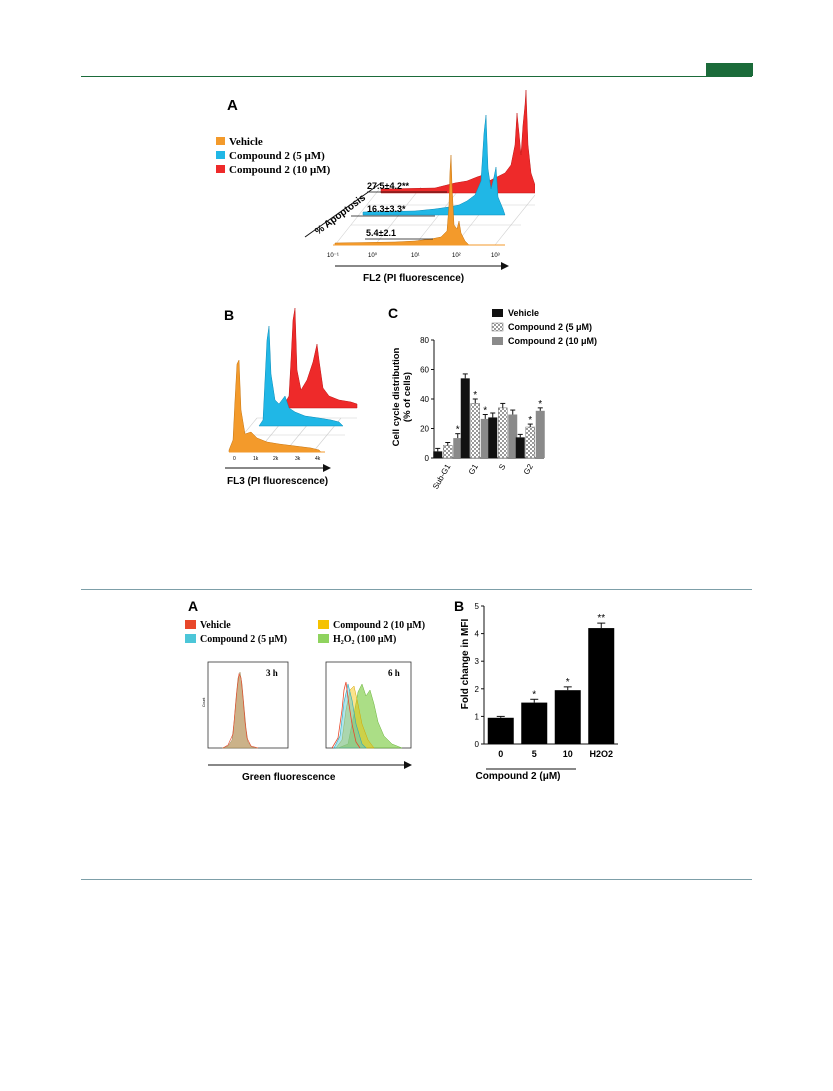  What do you see at coordinates (500, 754) in the screenshot?
I see `chart-2b-category-label: 0` at bounding box center [500, 754].